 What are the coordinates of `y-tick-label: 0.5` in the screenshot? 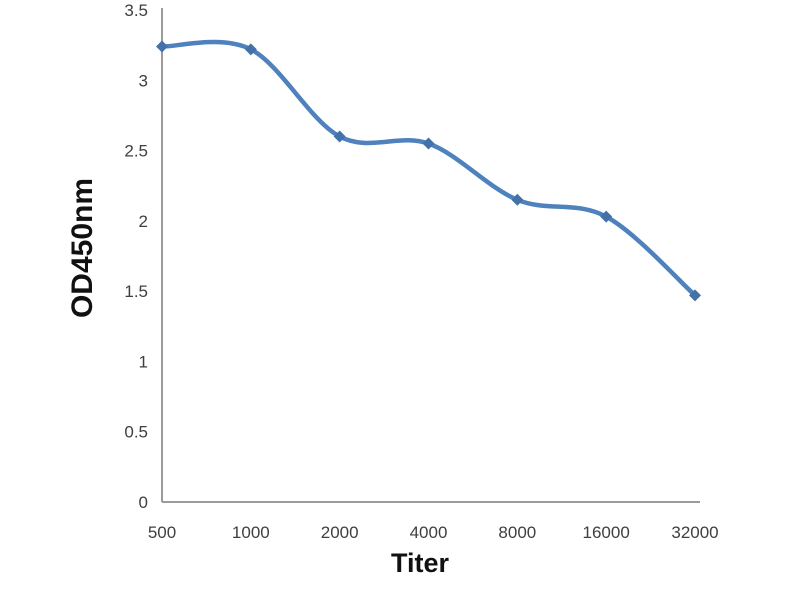 It's located at (136, 432).